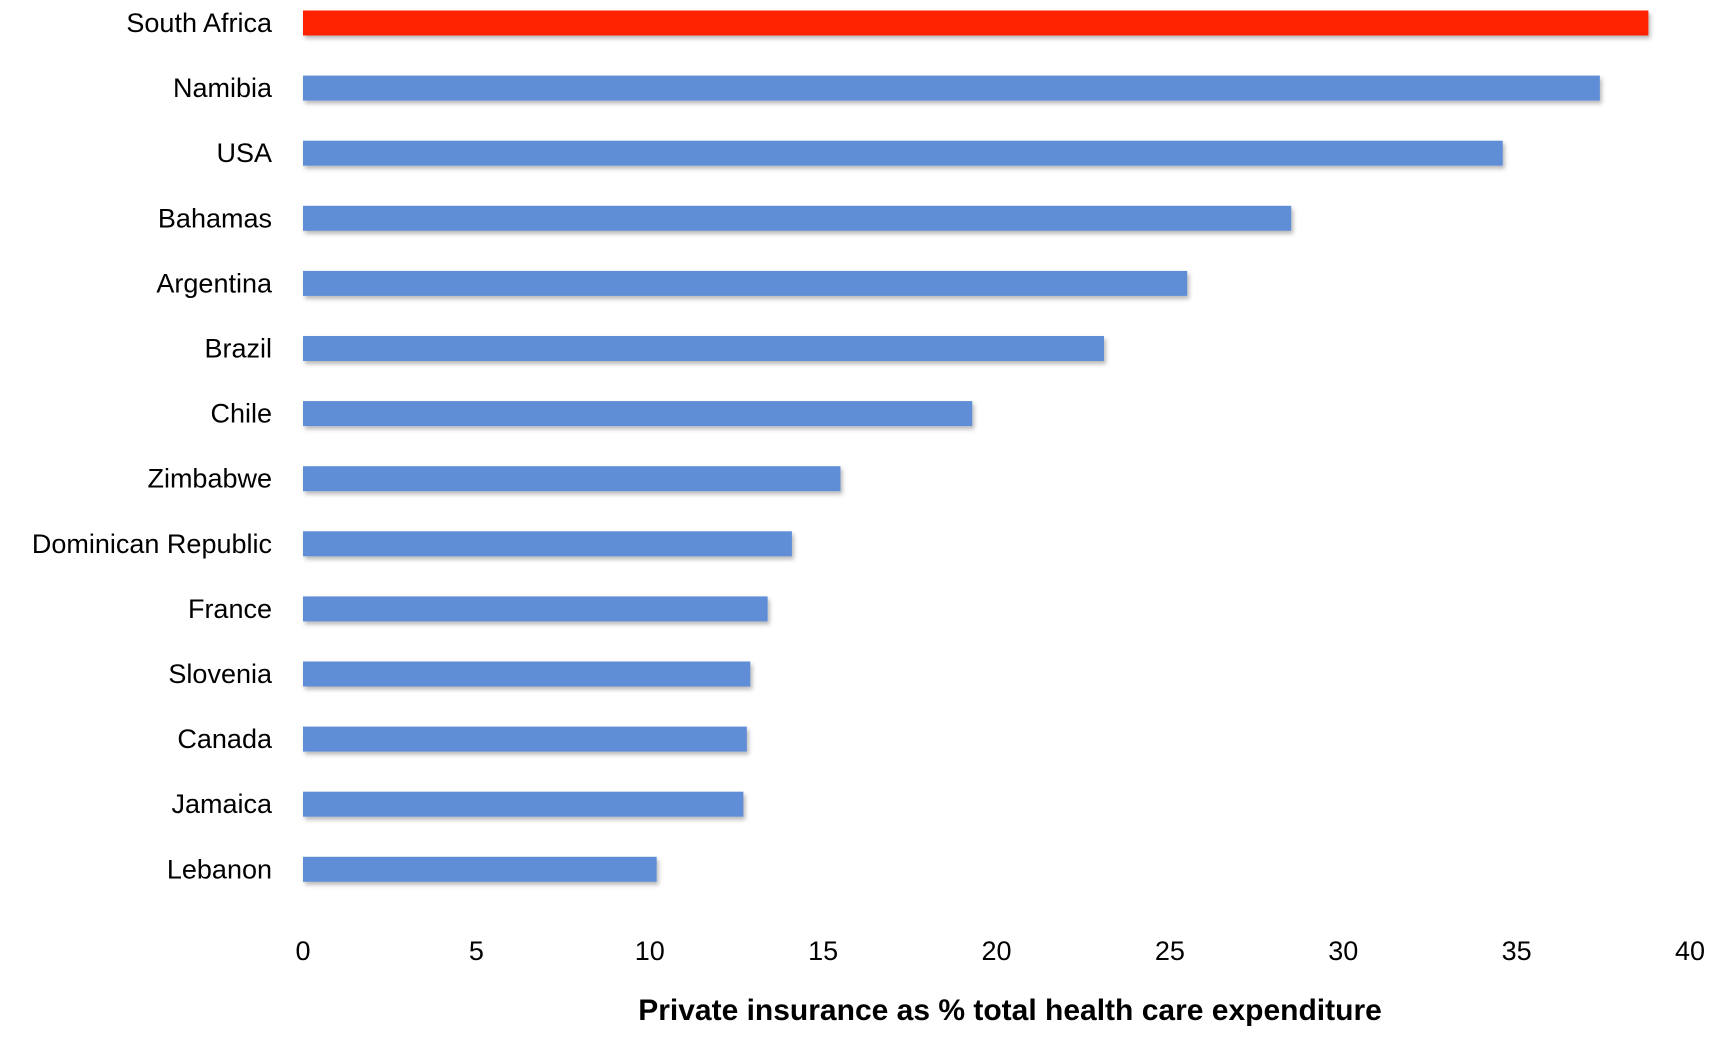 The height and width of the screenshot is (1037, 1722). I want to click on x-tick-label: 35, so click(1517, 951).